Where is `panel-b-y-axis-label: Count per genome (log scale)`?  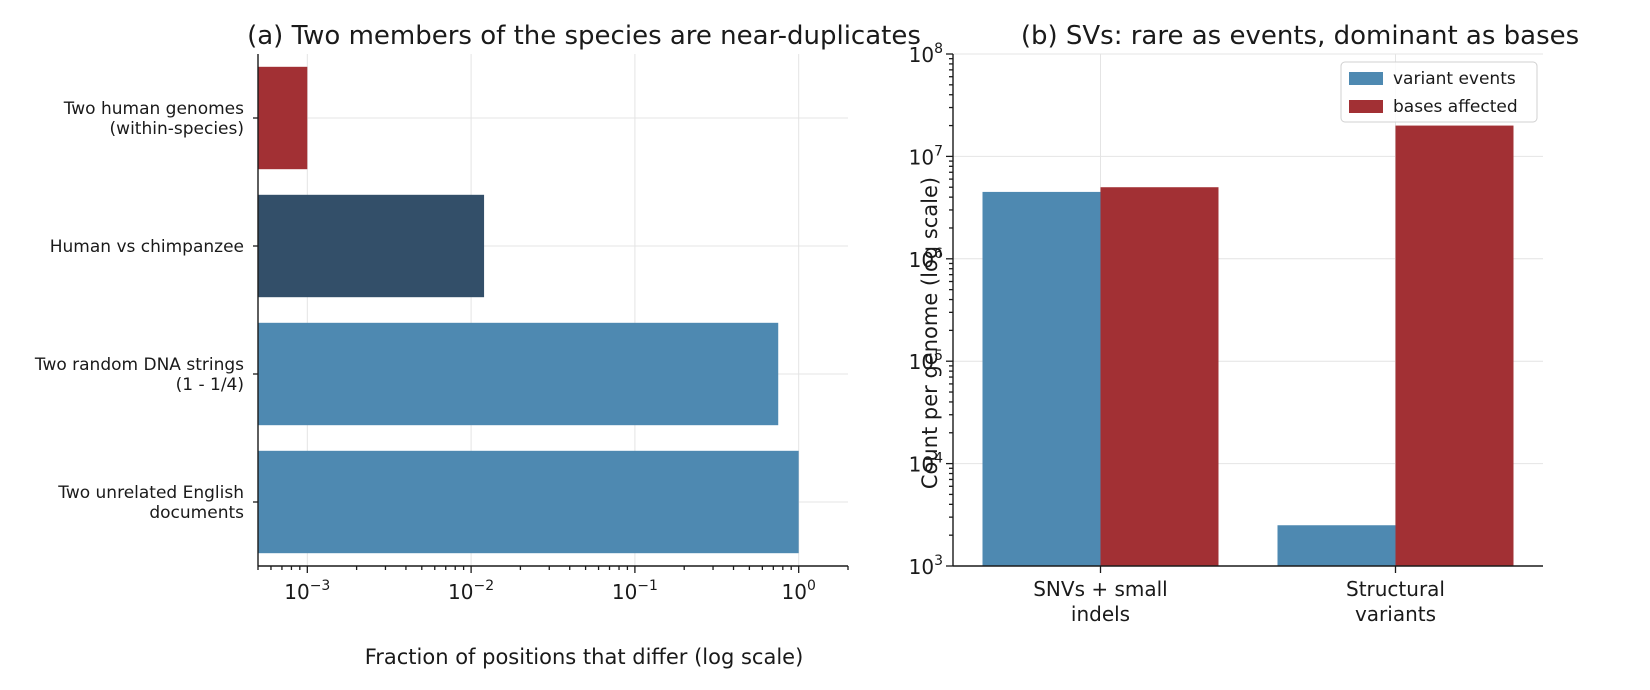 panel-b-y-axis-label: Count per genome (log scale) is located at coordinates (930, 333).